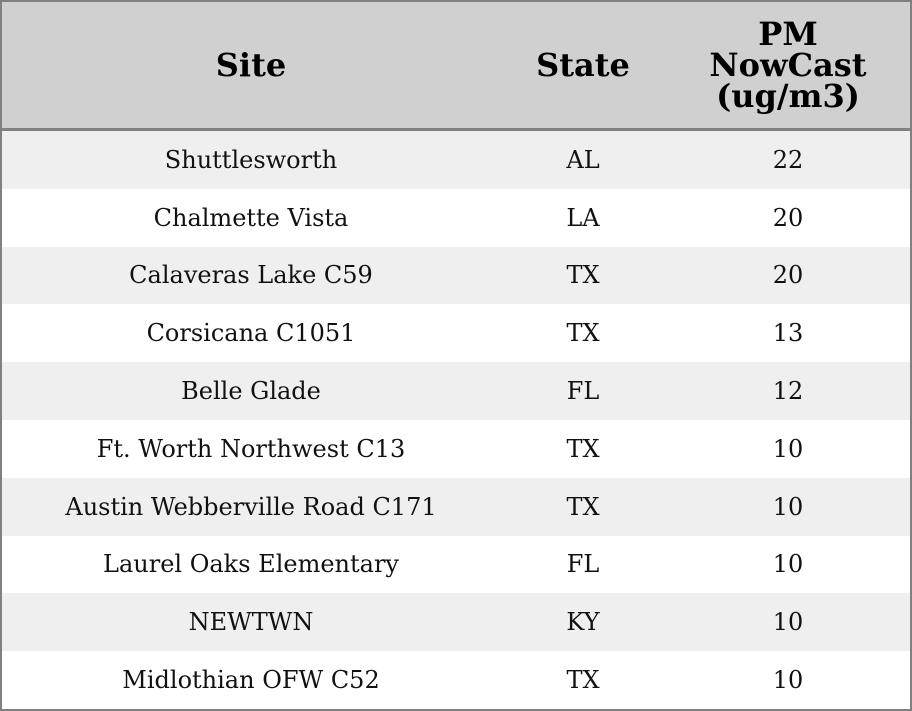 This screenshot has height=711, width=912. I want to click on table-cell: Belle Glade, so click(251, 391).